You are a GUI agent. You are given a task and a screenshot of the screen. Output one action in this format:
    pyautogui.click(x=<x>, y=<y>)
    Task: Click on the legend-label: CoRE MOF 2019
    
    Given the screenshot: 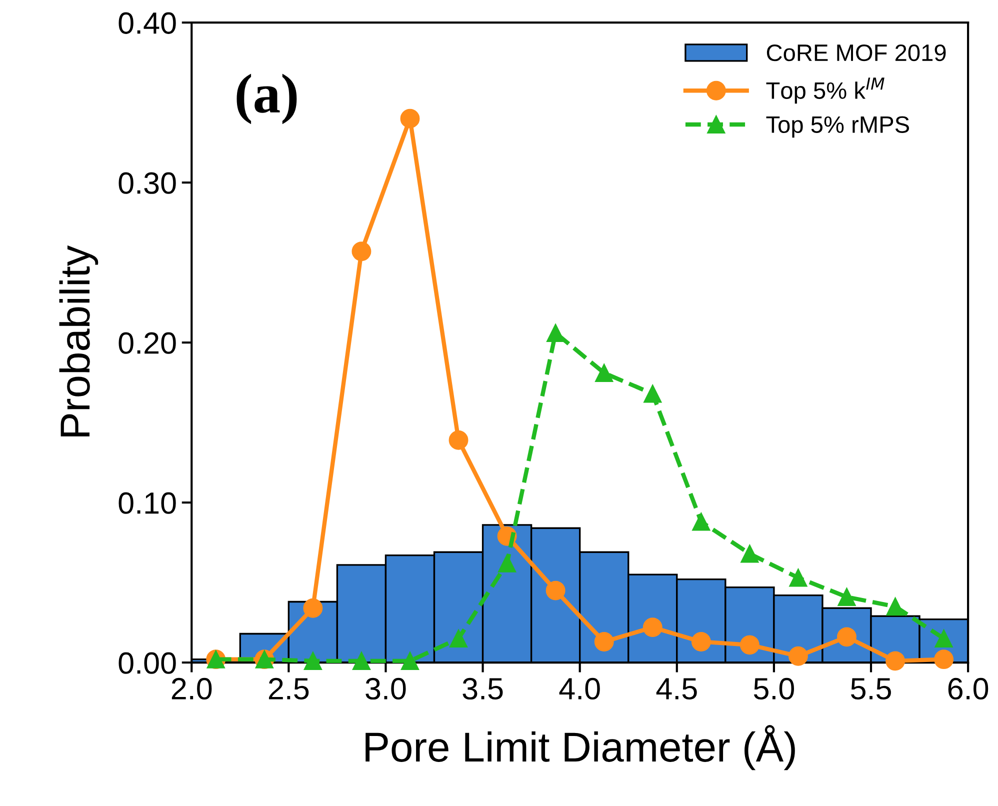 What is the action you would take?
    pyautogui.click(x=856, y=53)
    